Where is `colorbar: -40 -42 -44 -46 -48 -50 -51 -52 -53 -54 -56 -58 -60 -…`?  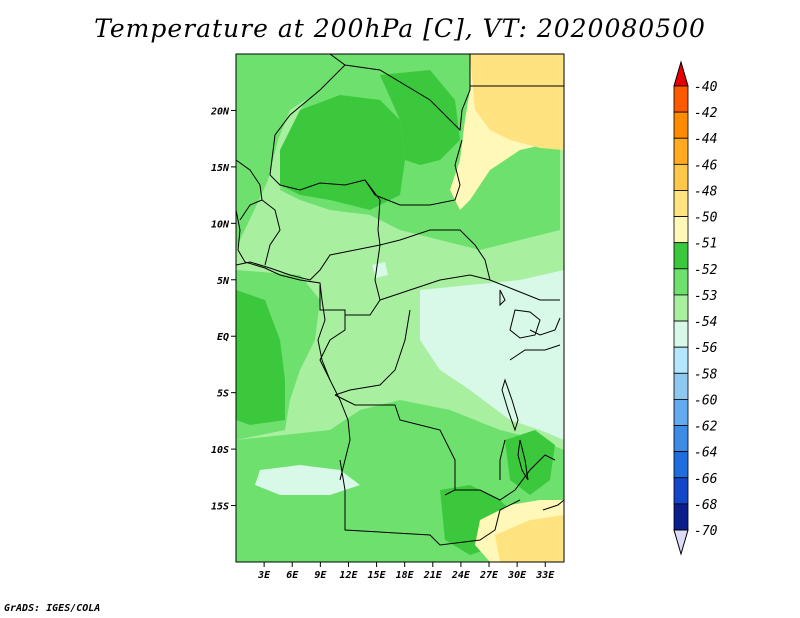
colorbar: -40 -42 -44 -46 -48 -50 -51 -52 -53 -54 -56 -58 -60 -… is located at coordinates (695, 308).